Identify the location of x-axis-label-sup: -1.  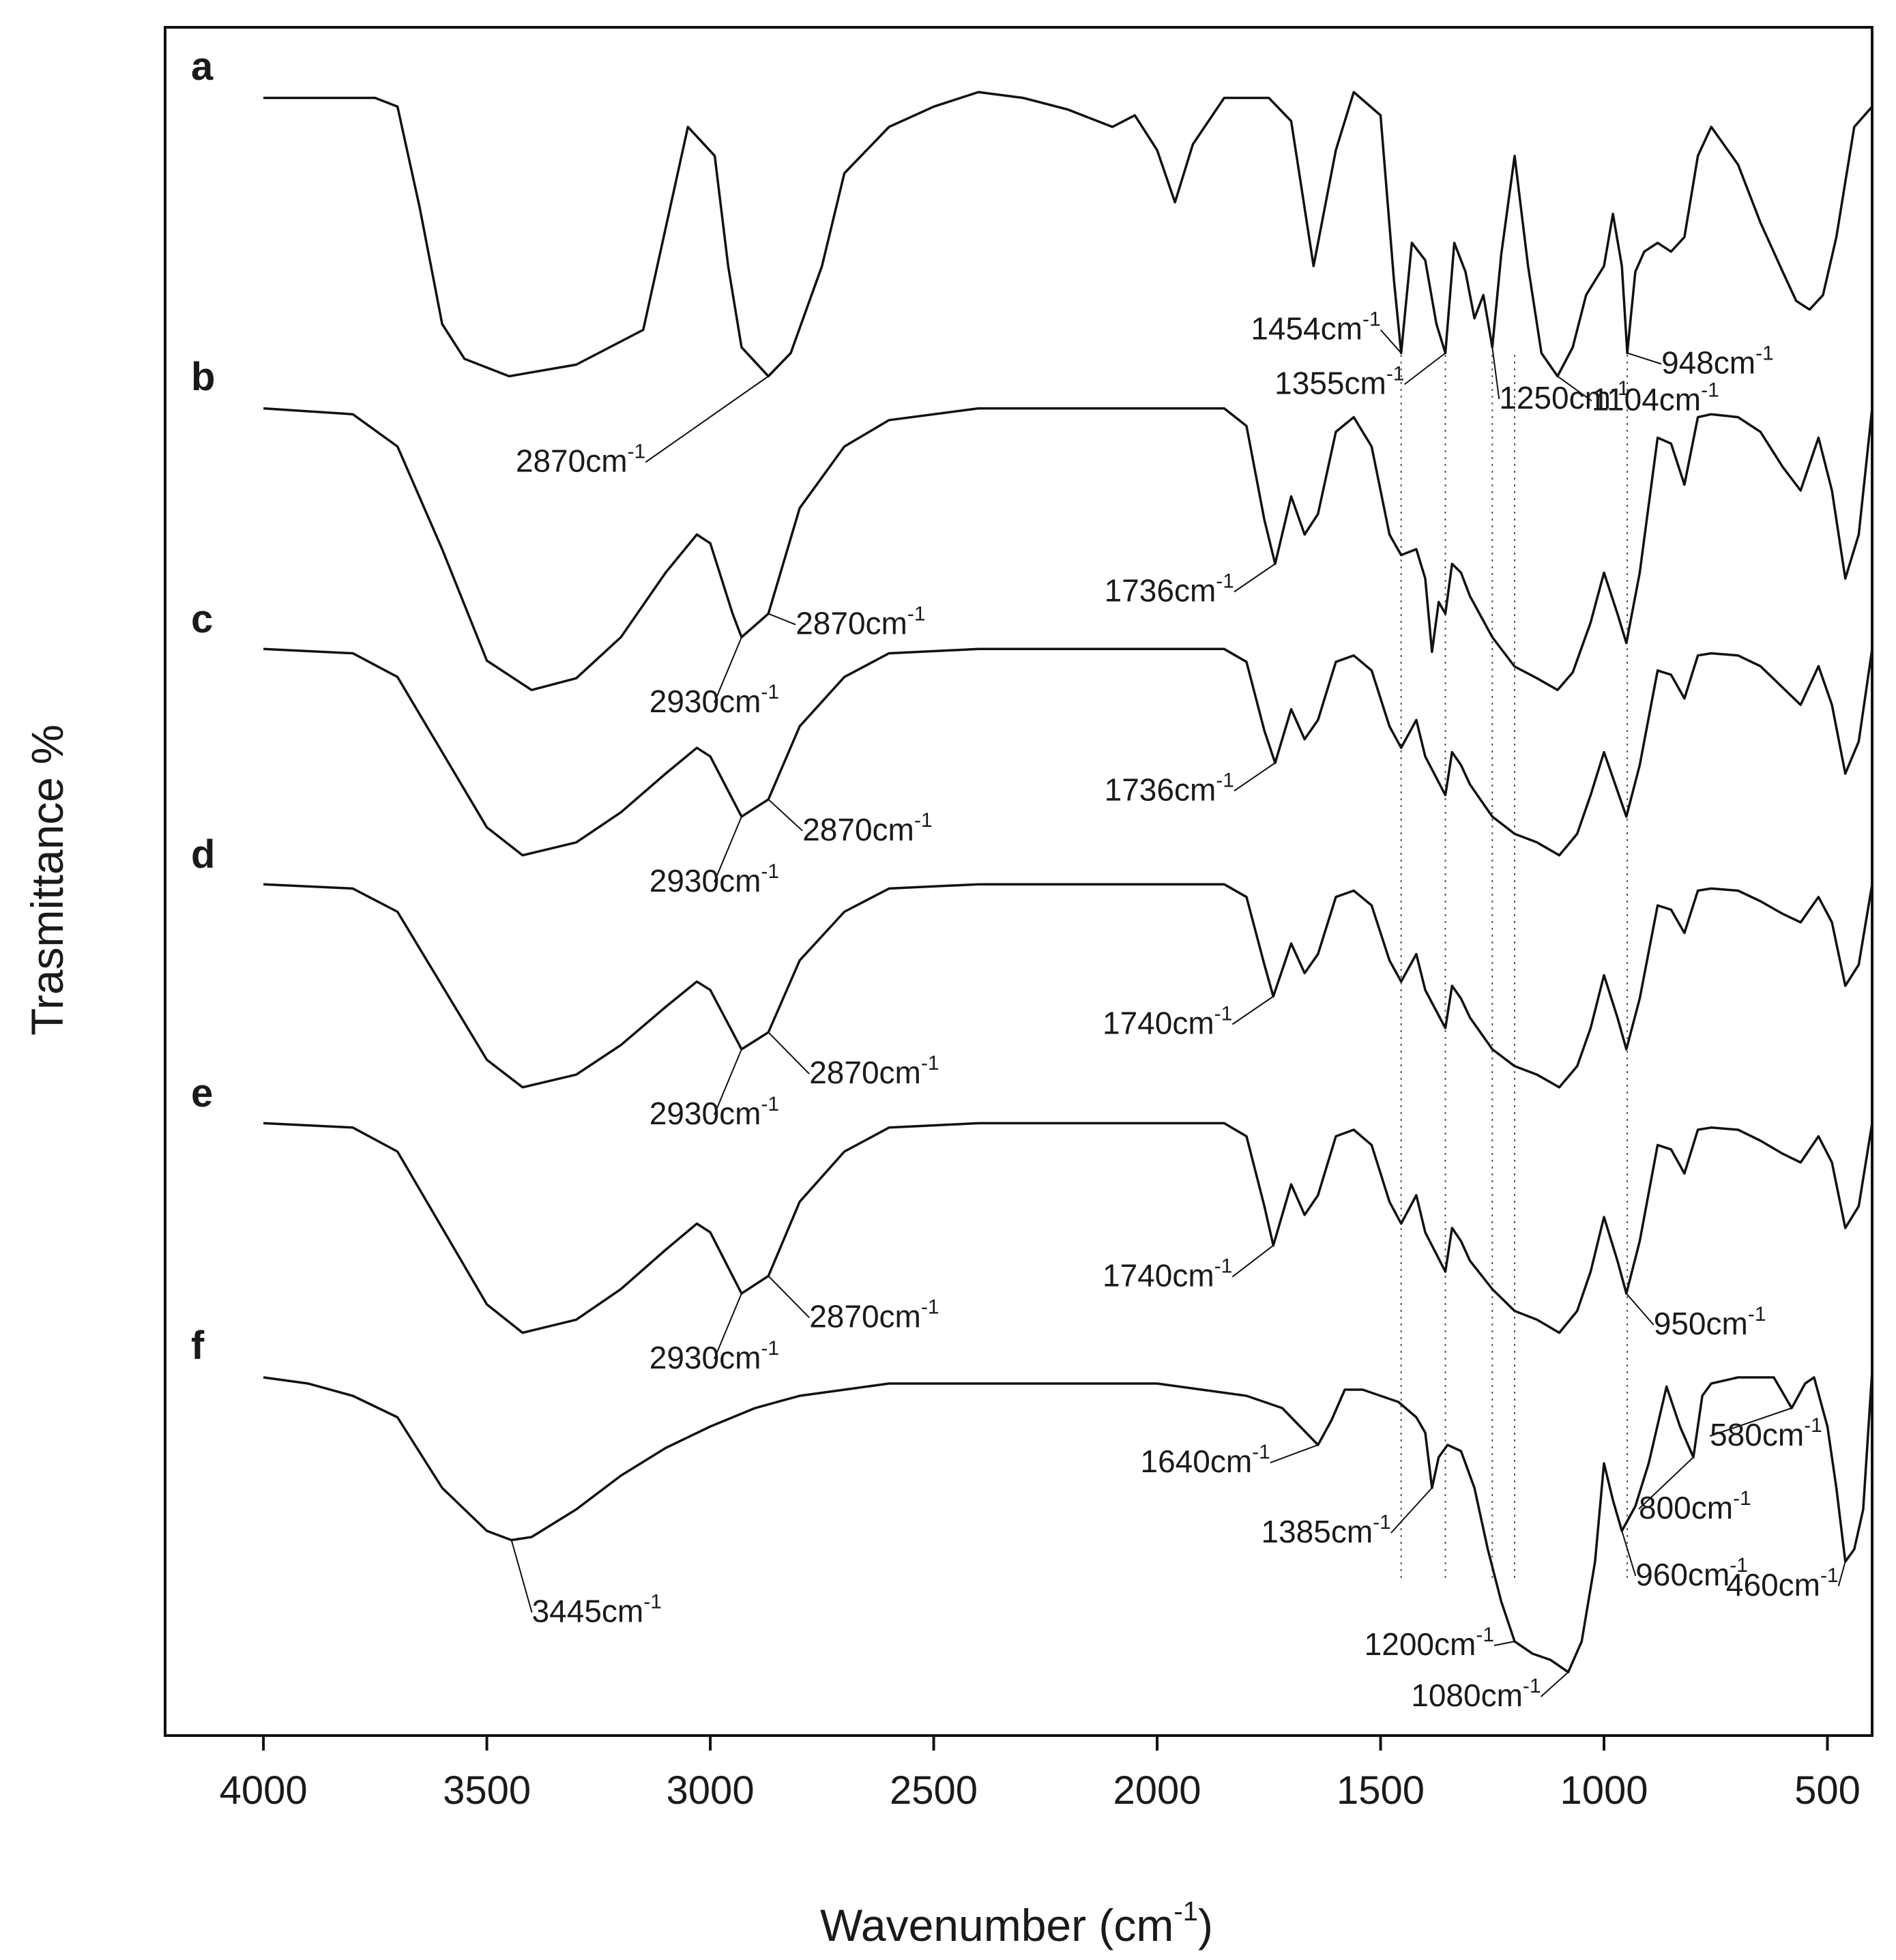
(1185, 1912).